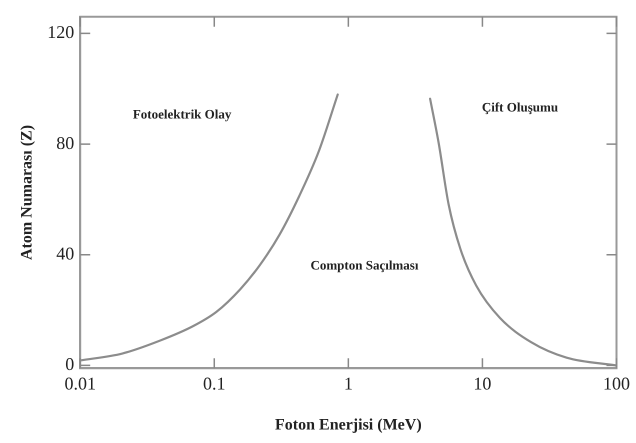  I want to click on x-tick-label: 1, so click(348, 384).